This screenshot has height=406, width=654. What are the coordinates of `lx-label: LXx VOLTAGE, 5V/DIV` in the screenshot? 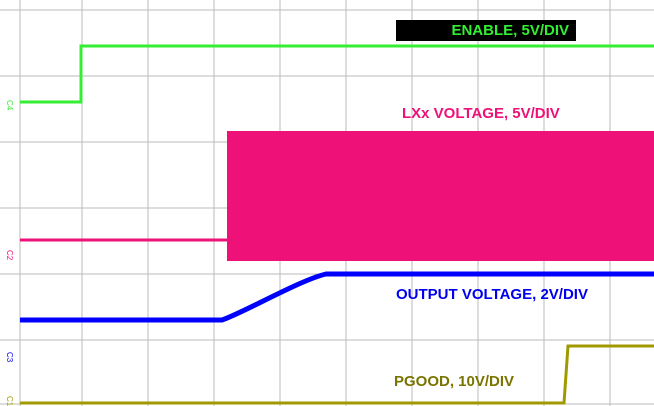 It's located at (481, 113).